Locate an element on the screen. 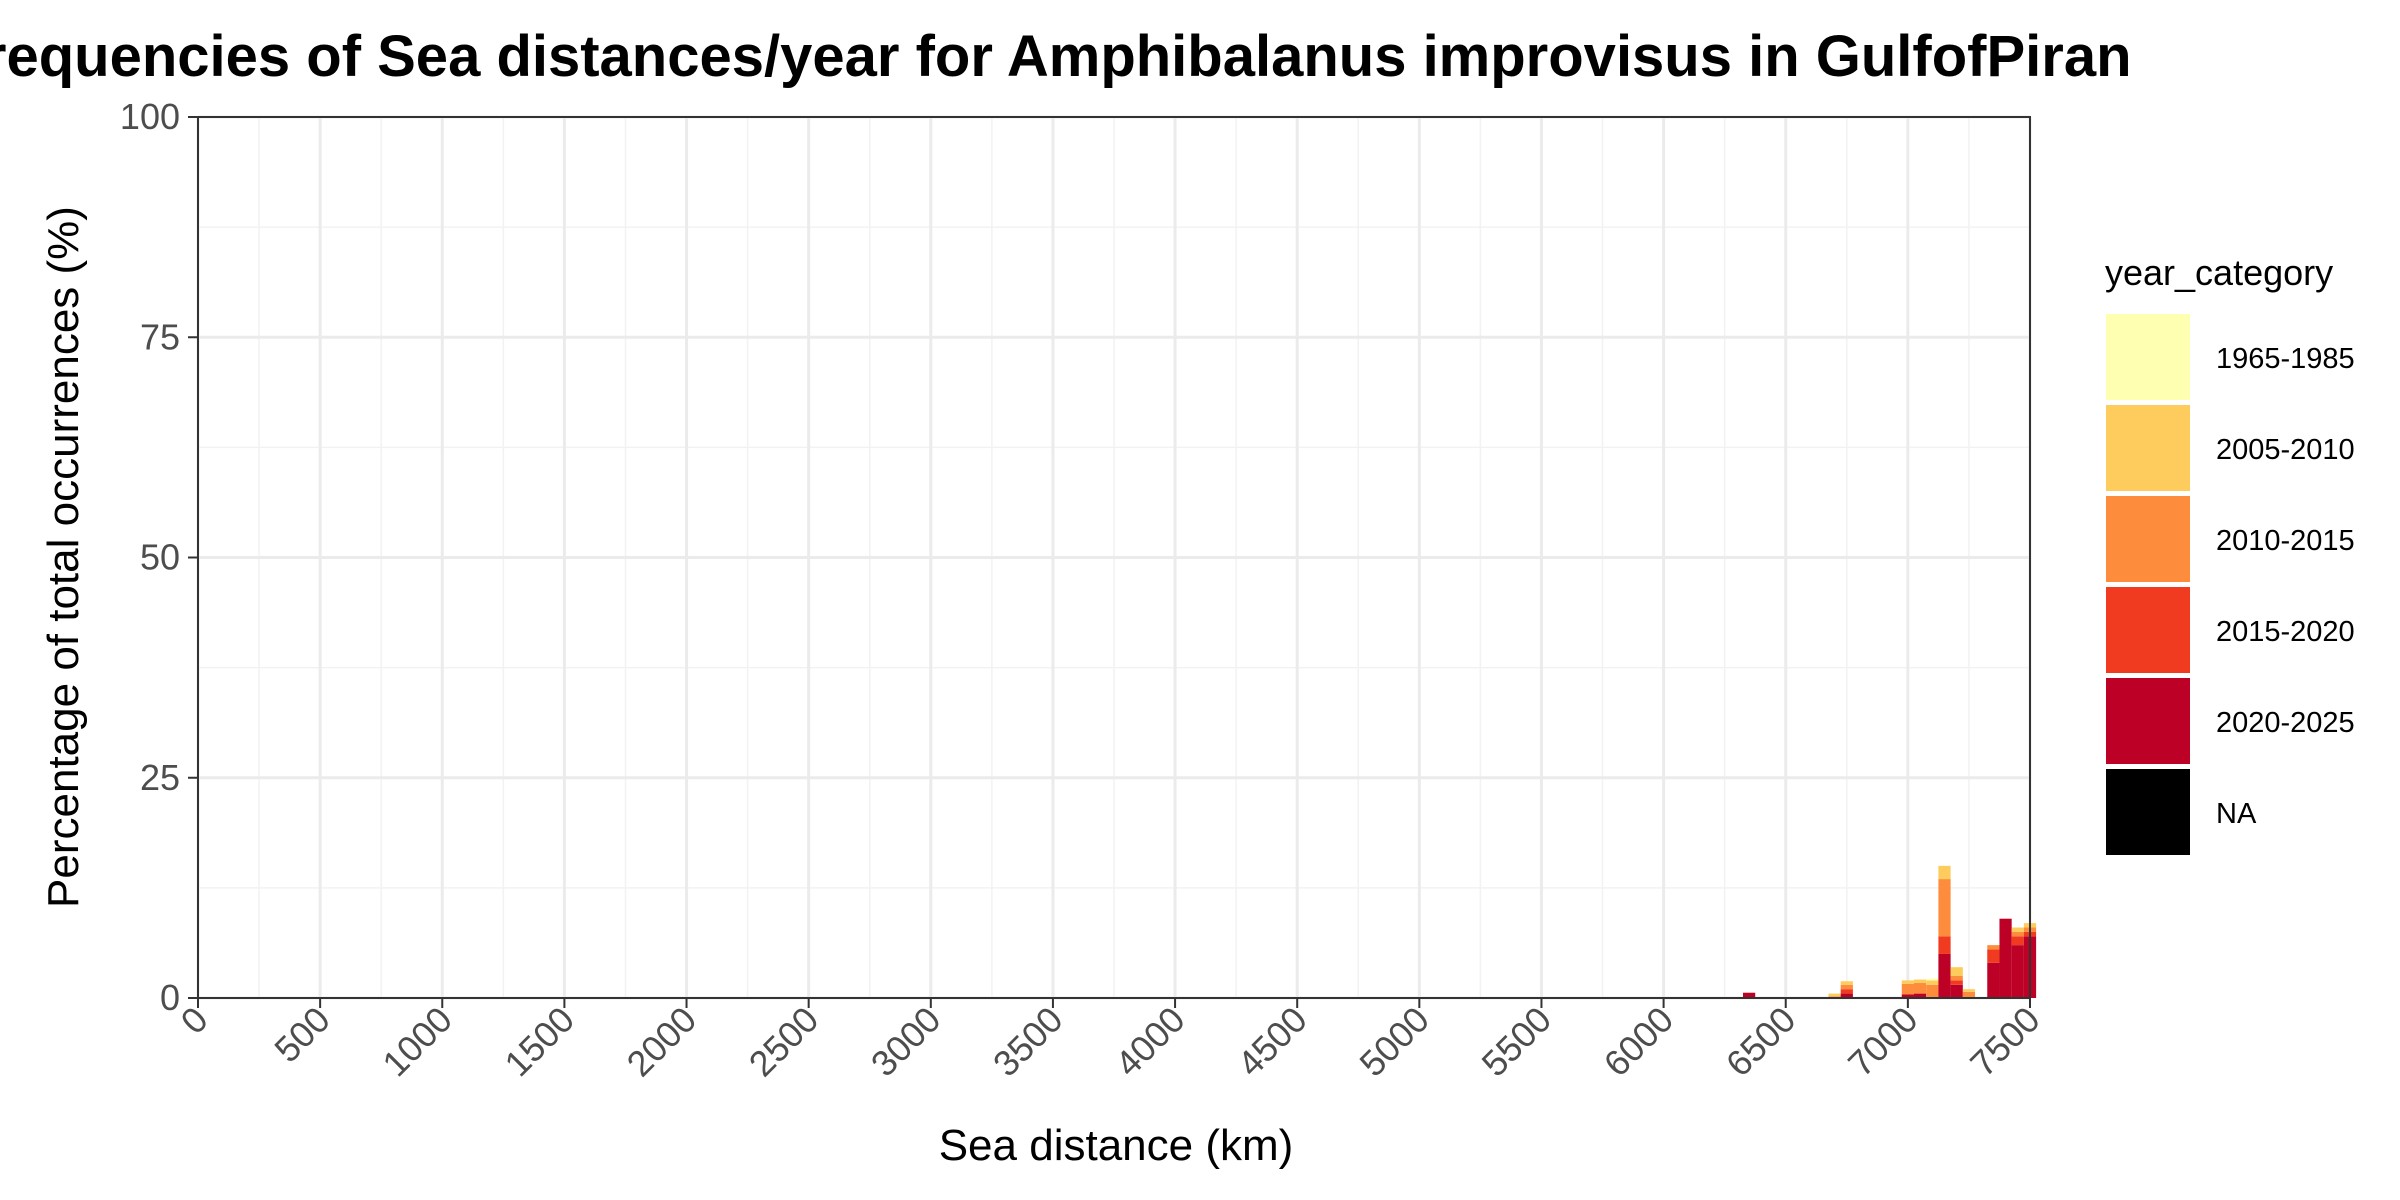 Image resolution: width=2400 pixels, height=1200 pixels. legend-title: year_category is located at coordinates (2219, 272).